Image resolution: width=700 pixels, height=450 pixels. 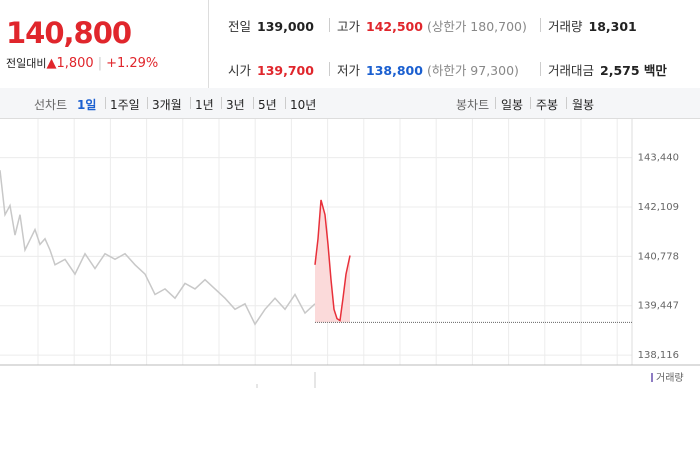 I want to click on legend-swatch, so click(x=652, y=377).